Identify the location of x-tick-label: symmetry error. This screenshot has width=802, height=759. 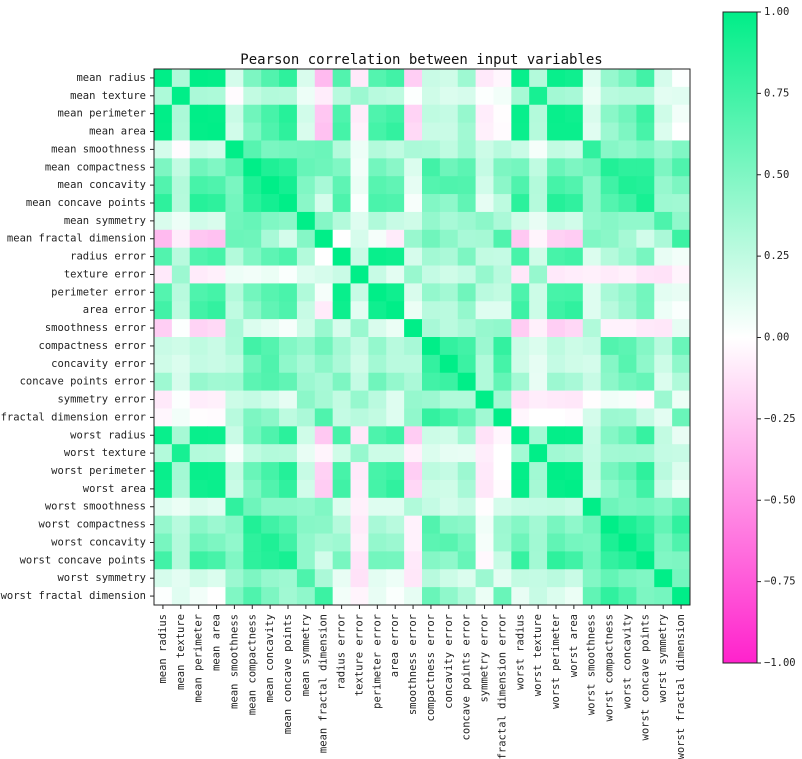
(485, 658).